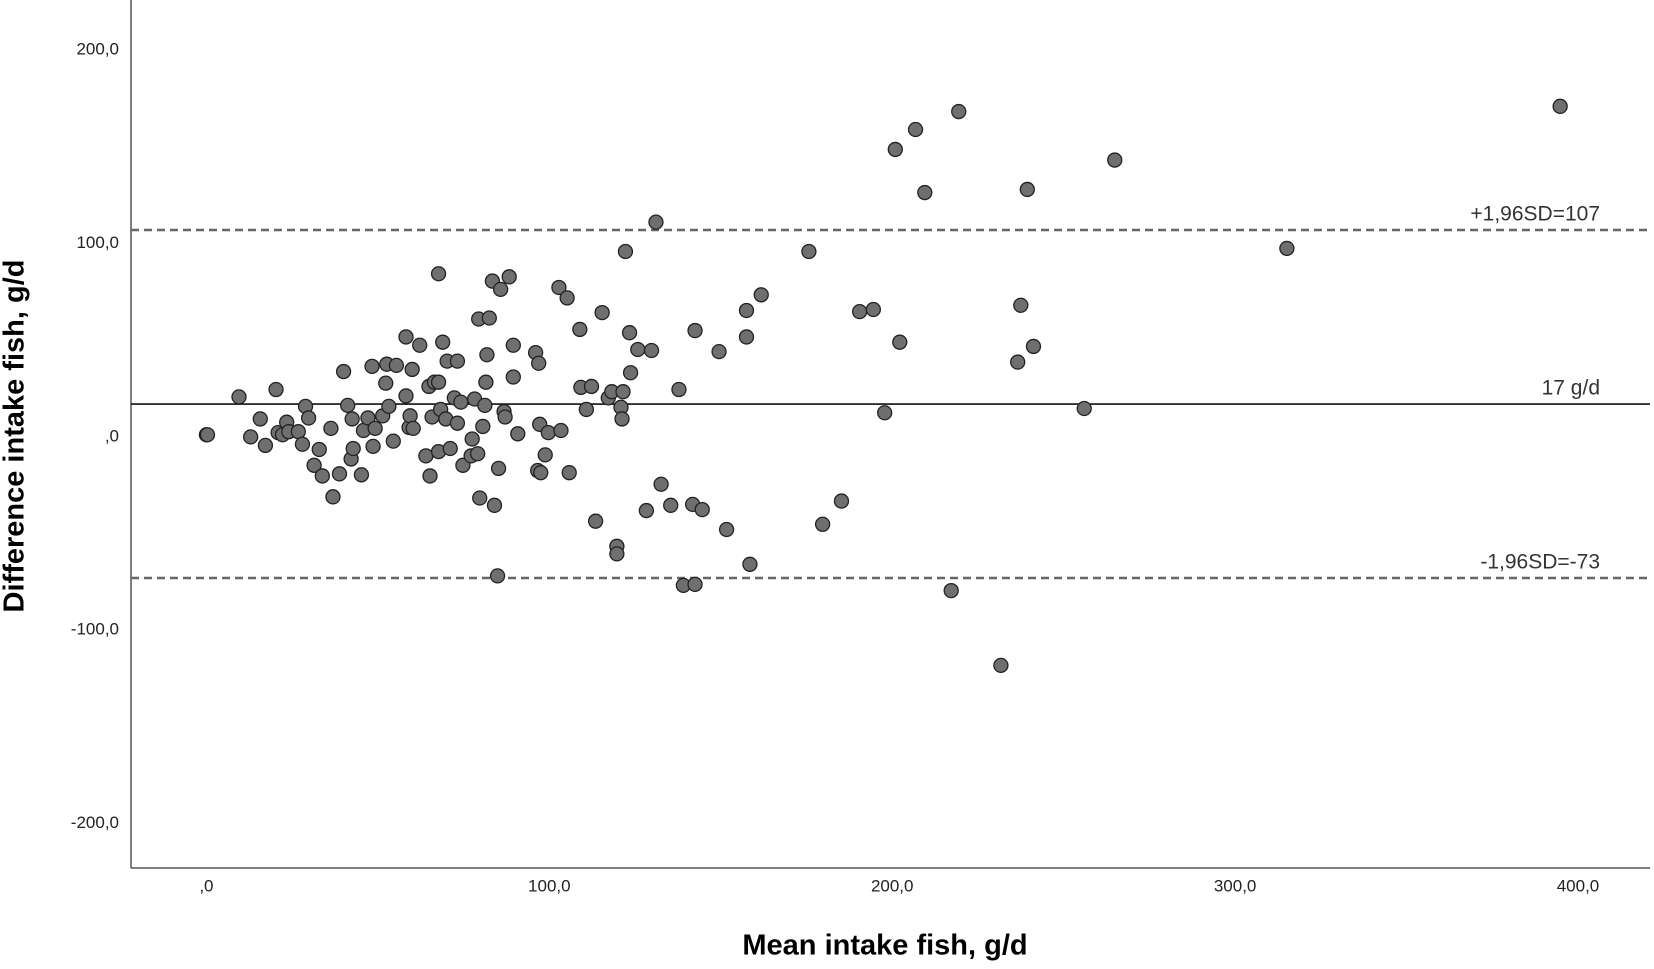 This screenshot has height=969, width=1654. What do you see at coordinates (1578, 885) in the screenshot?
I see `x-tick-label: 400,0` at bounding box center [1578, 885].